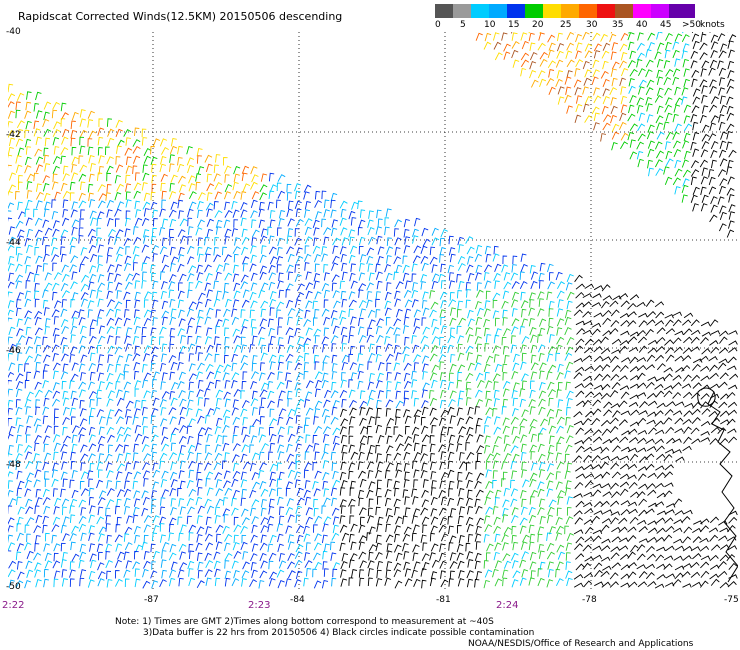 The width and height of the screenshot is (740, 650). Describe the element at coordinates (490, 25) in the screenshot. I see `colorbar-label: 10` at that location.